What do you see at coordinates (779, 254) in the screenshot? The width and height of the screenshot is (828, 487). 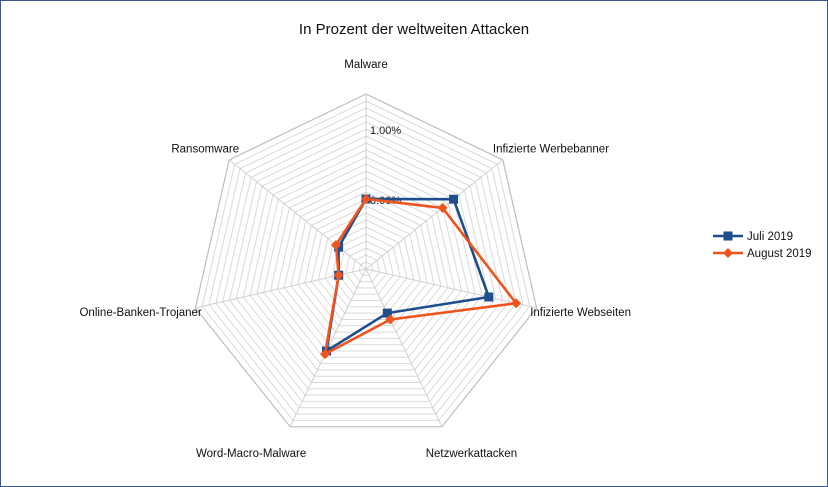 I see `legend-label: August 2019` at bounding box center [779, 254].